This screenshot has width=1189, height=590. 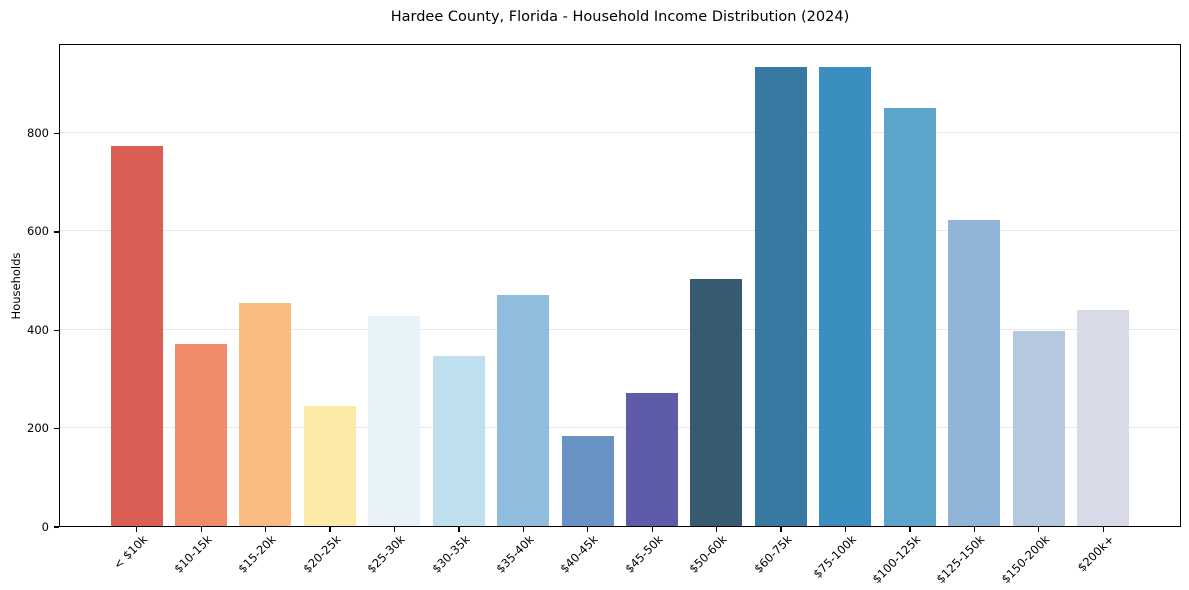 I want to click on bar--10k, so click(x=136, y=335).